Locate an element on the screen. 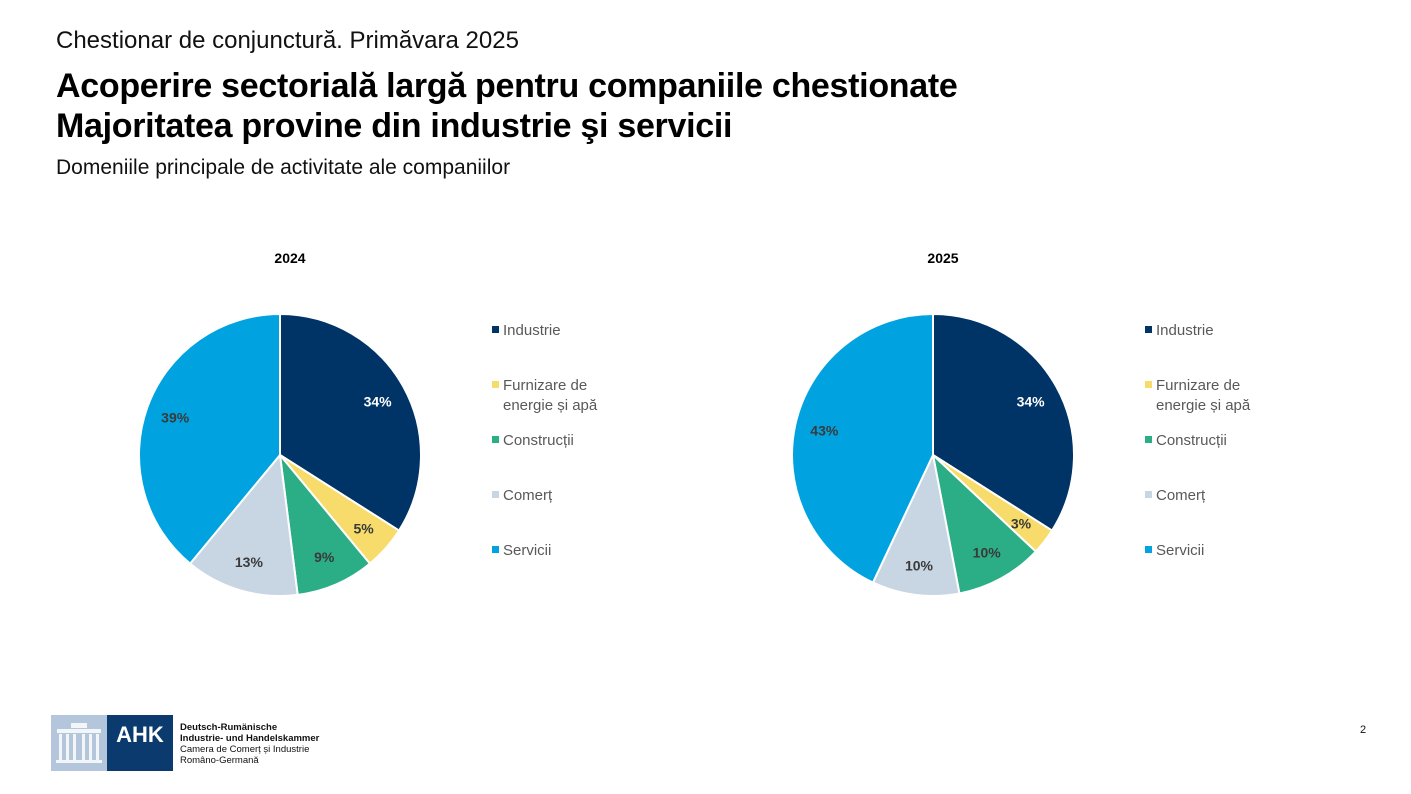 This screenshot has height=794, width=1411. chart-title: 2025 is located at coordinates (942, 258).